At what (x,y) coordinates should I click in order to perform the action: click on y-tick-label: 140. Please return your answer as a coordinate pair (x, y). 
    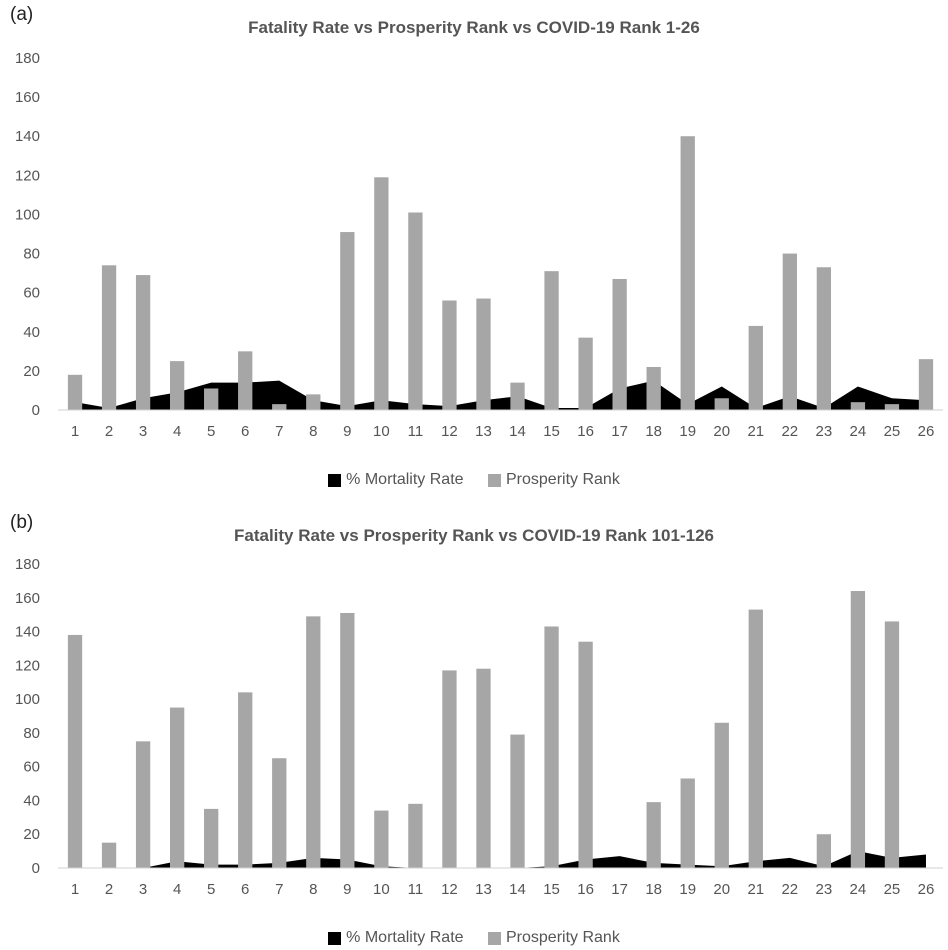
    Looking at the image, I should click on (27, 136).